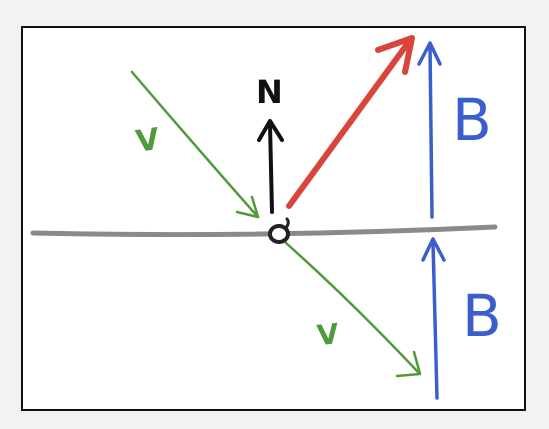  Describe the element at coordinates (353, 309) in the screenshot. I see `outgoing-velocity-arrow` at that location.